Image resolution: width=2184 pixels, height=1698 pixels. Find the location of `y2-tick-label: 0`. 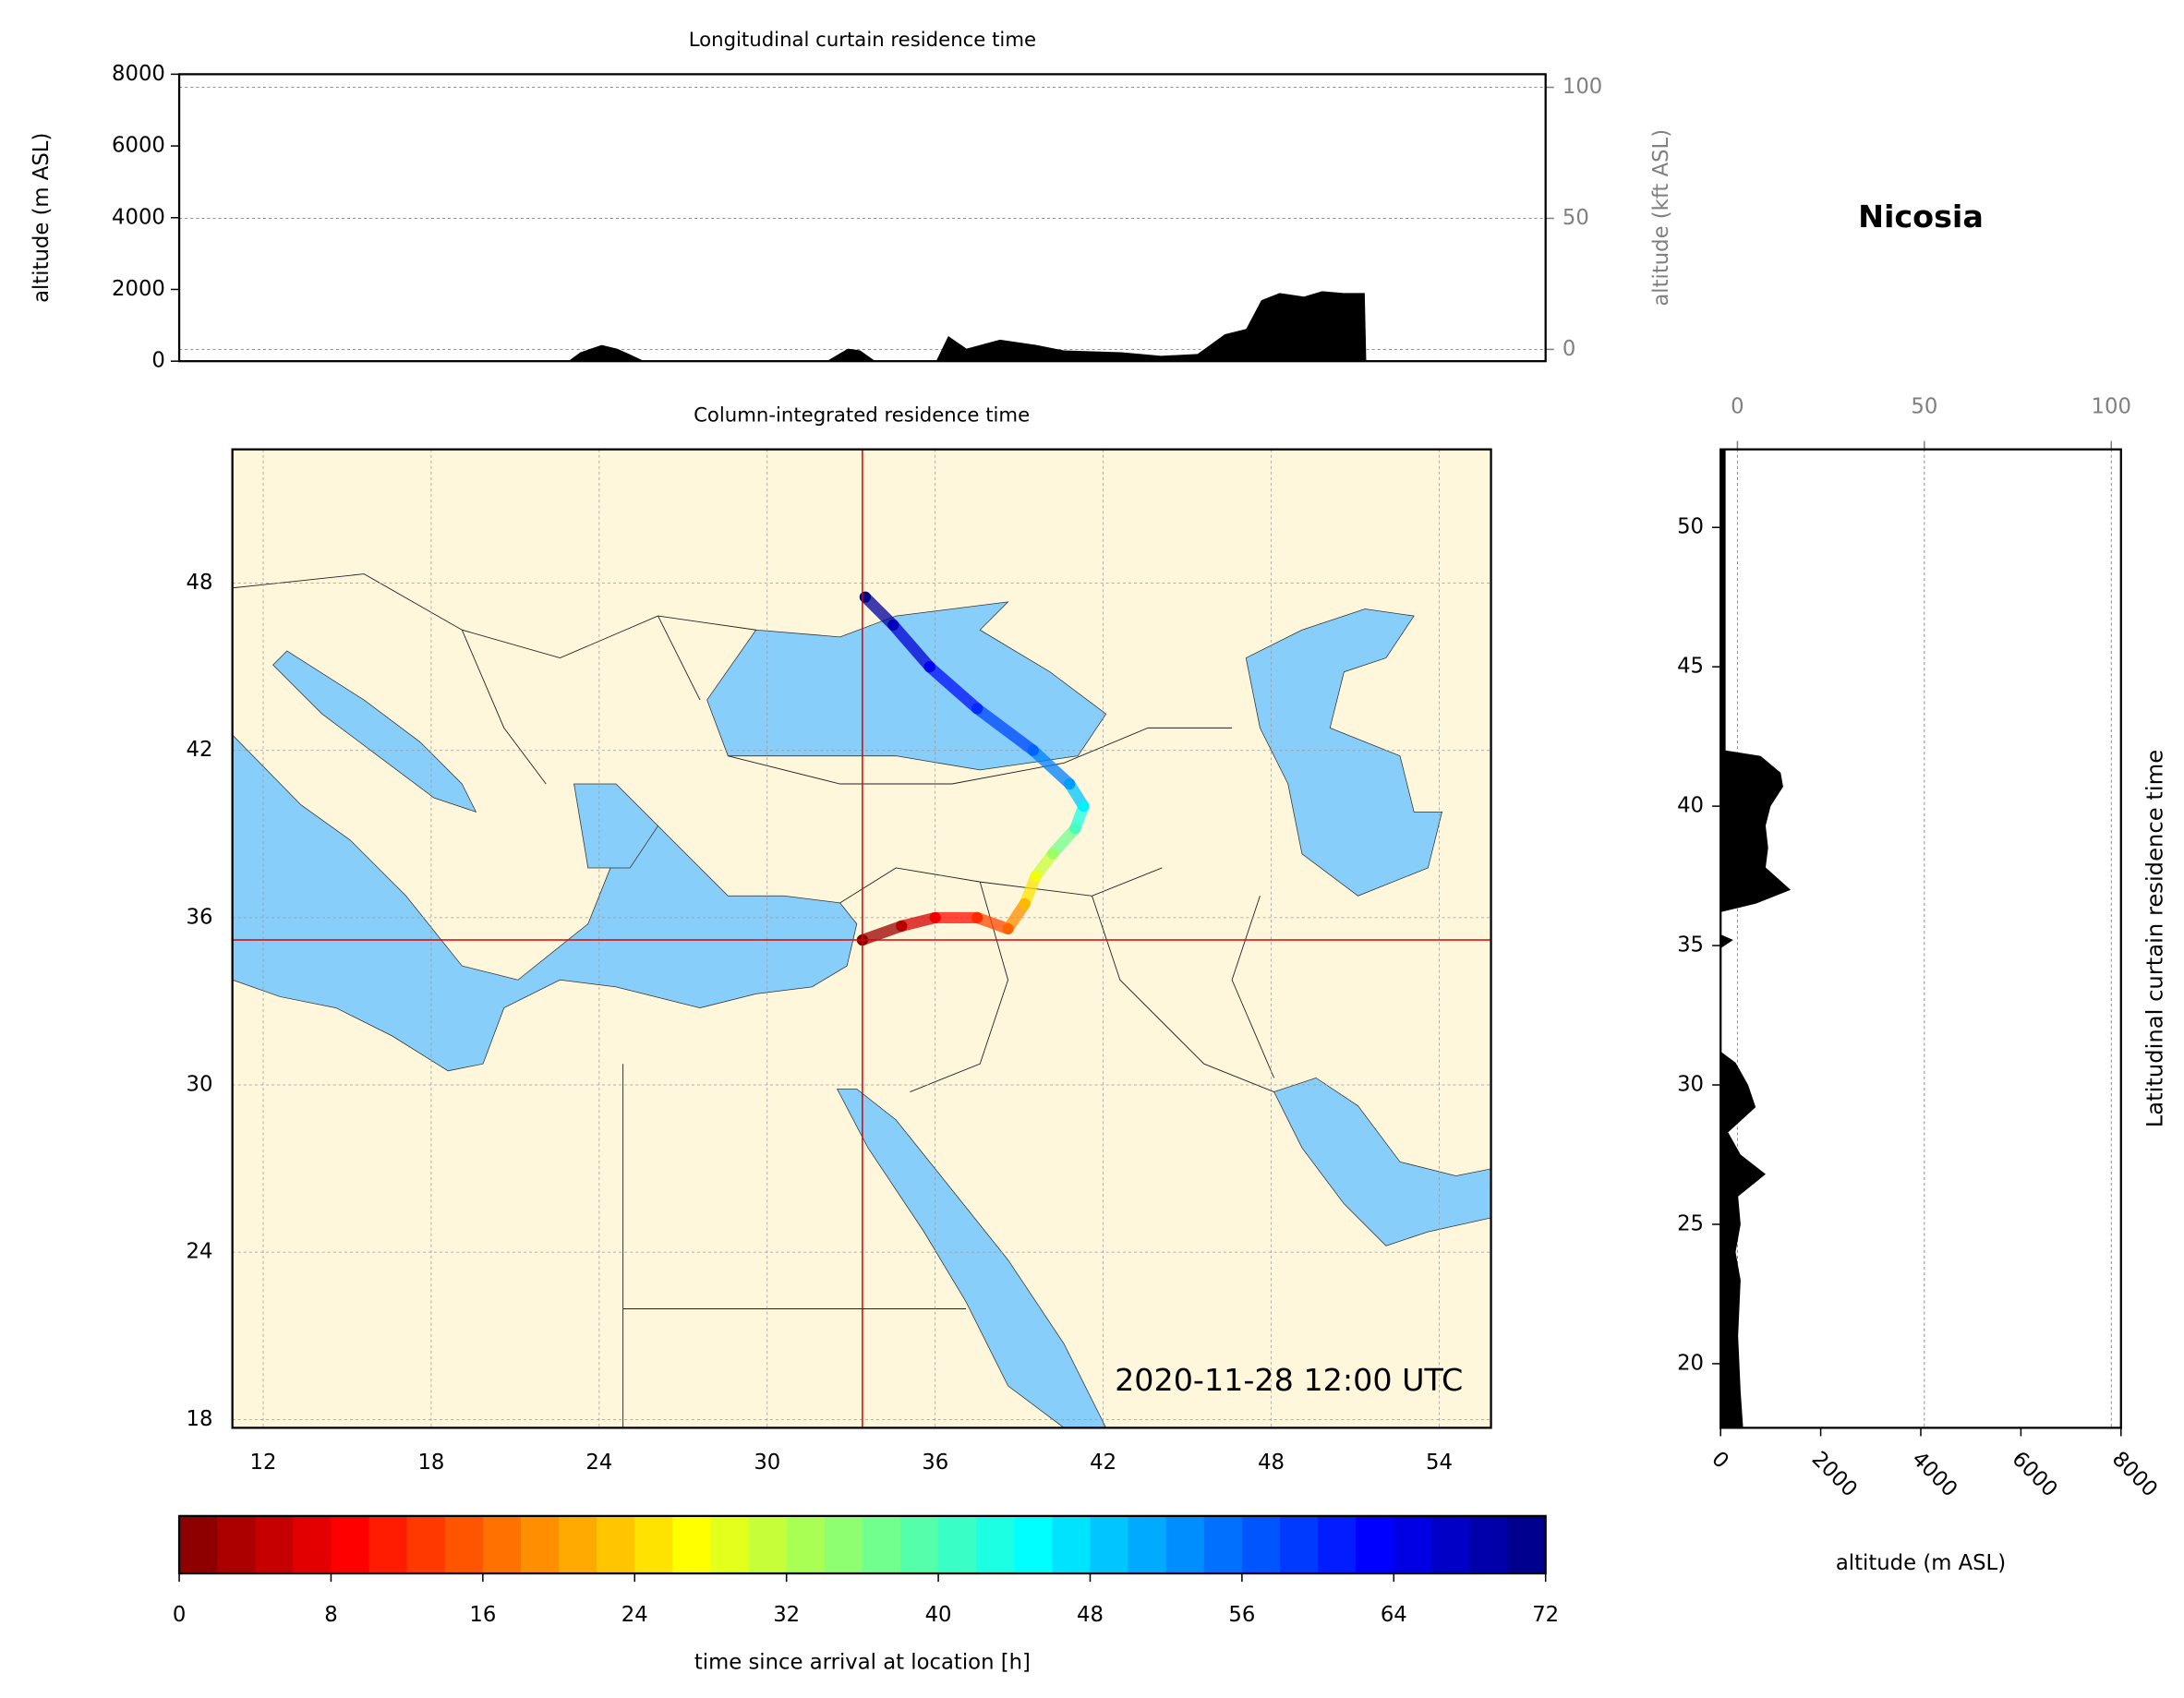

y2-tick-label: 0 is located at coordinates (1569, 349).